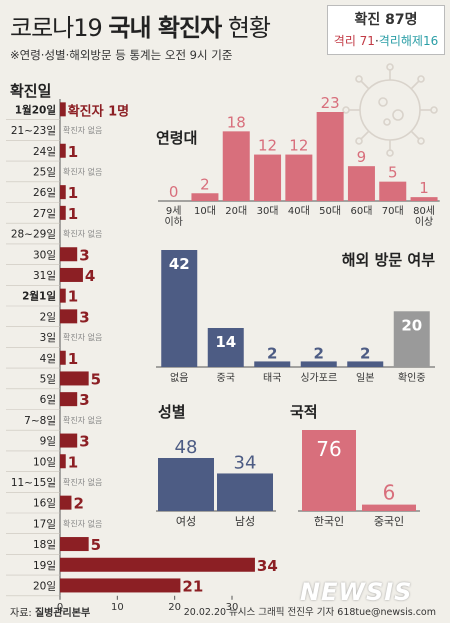  What do you see at coordinates (44, 585) in the screenshot?
I see `daily-category-label: 20일` at bounding box center [44, 585].